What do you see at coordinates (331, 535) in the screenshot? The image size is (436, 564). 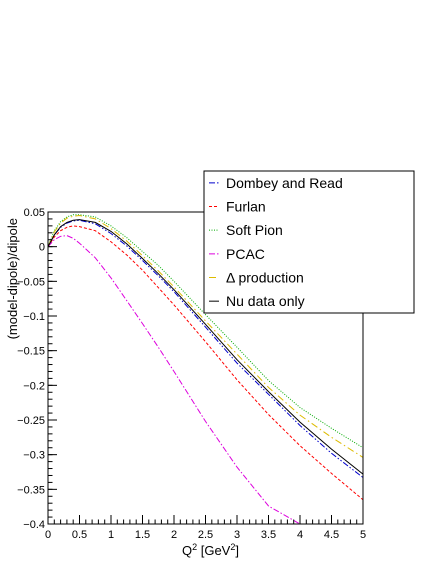 I see `x-tick-label: 4.5` at bounding box center [331, 535].